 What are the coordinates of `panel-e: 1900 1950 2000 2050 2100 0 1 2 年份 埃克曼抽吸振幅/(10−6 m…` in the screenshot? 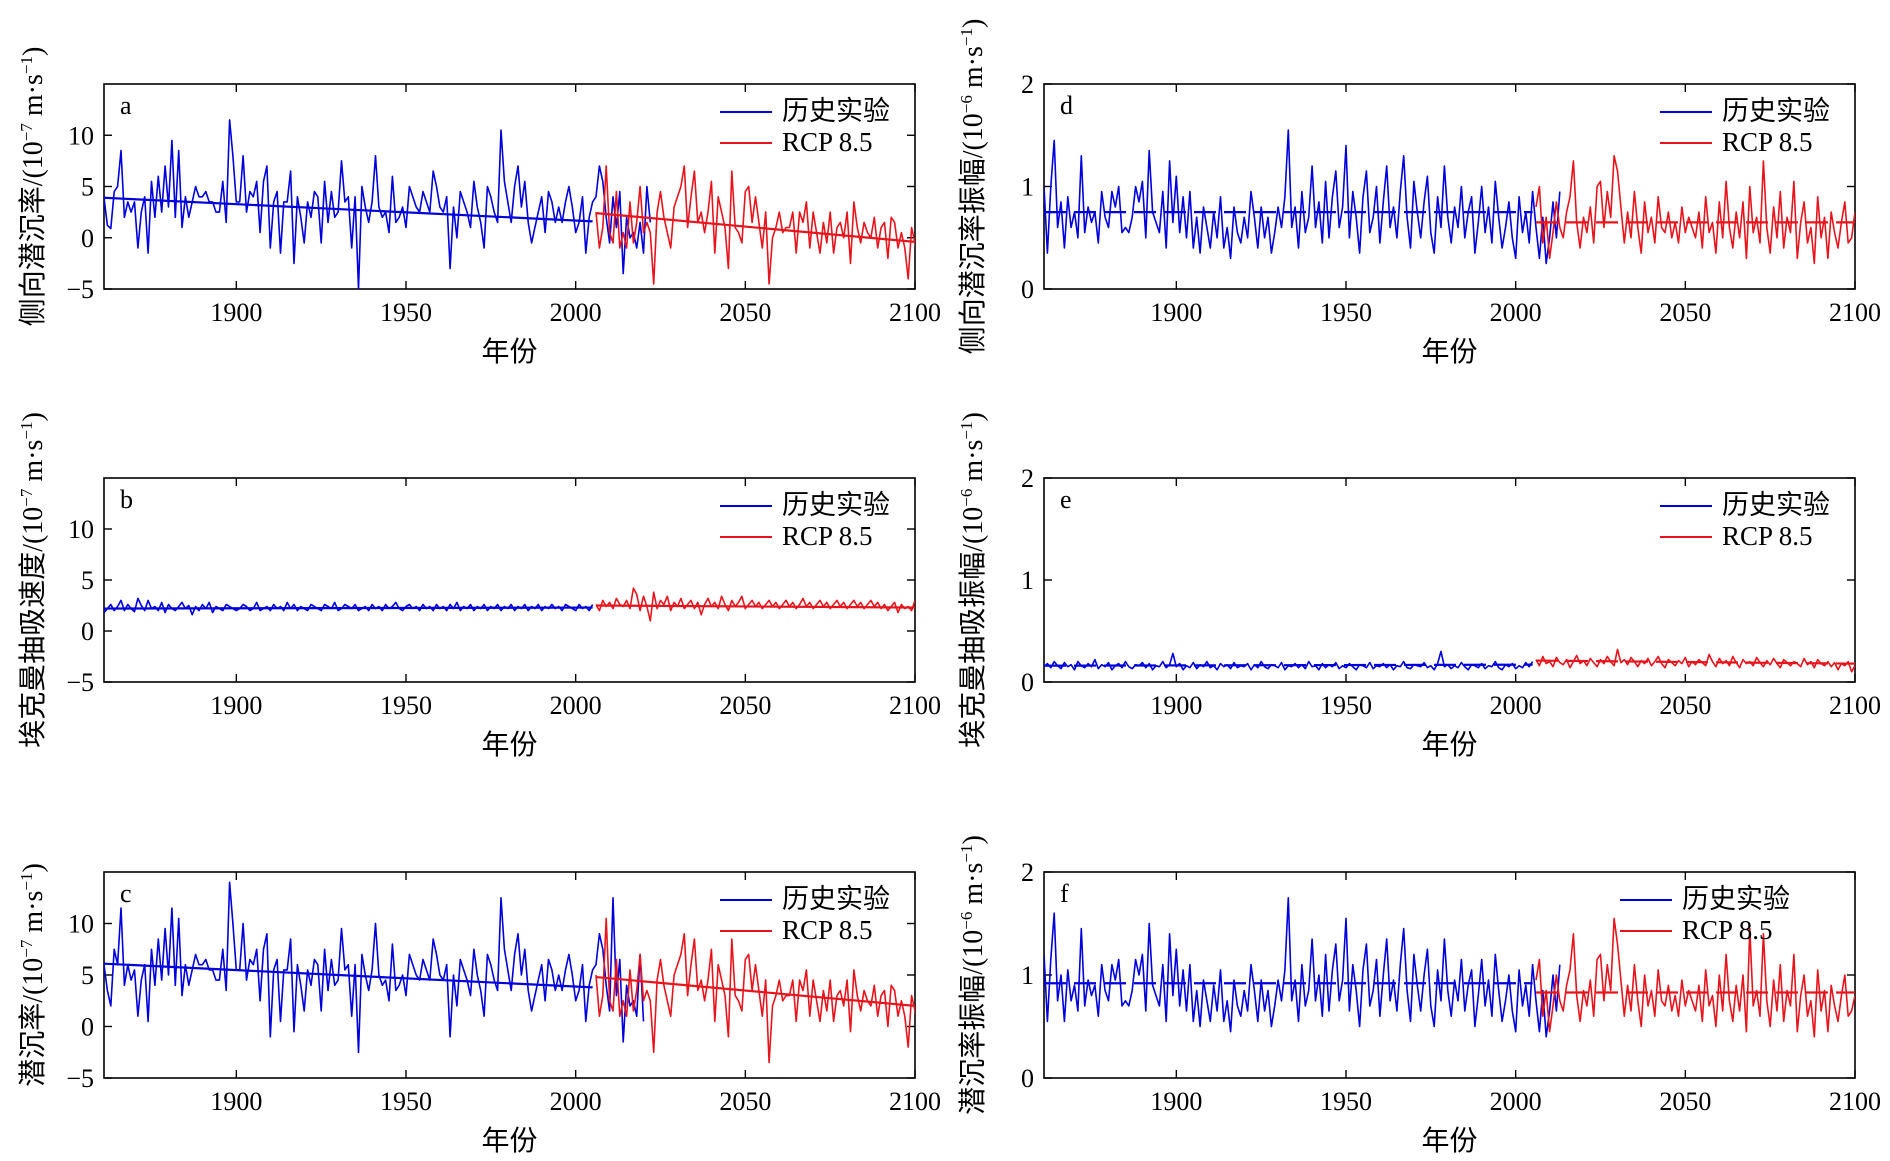 It's located at (1419, 586).